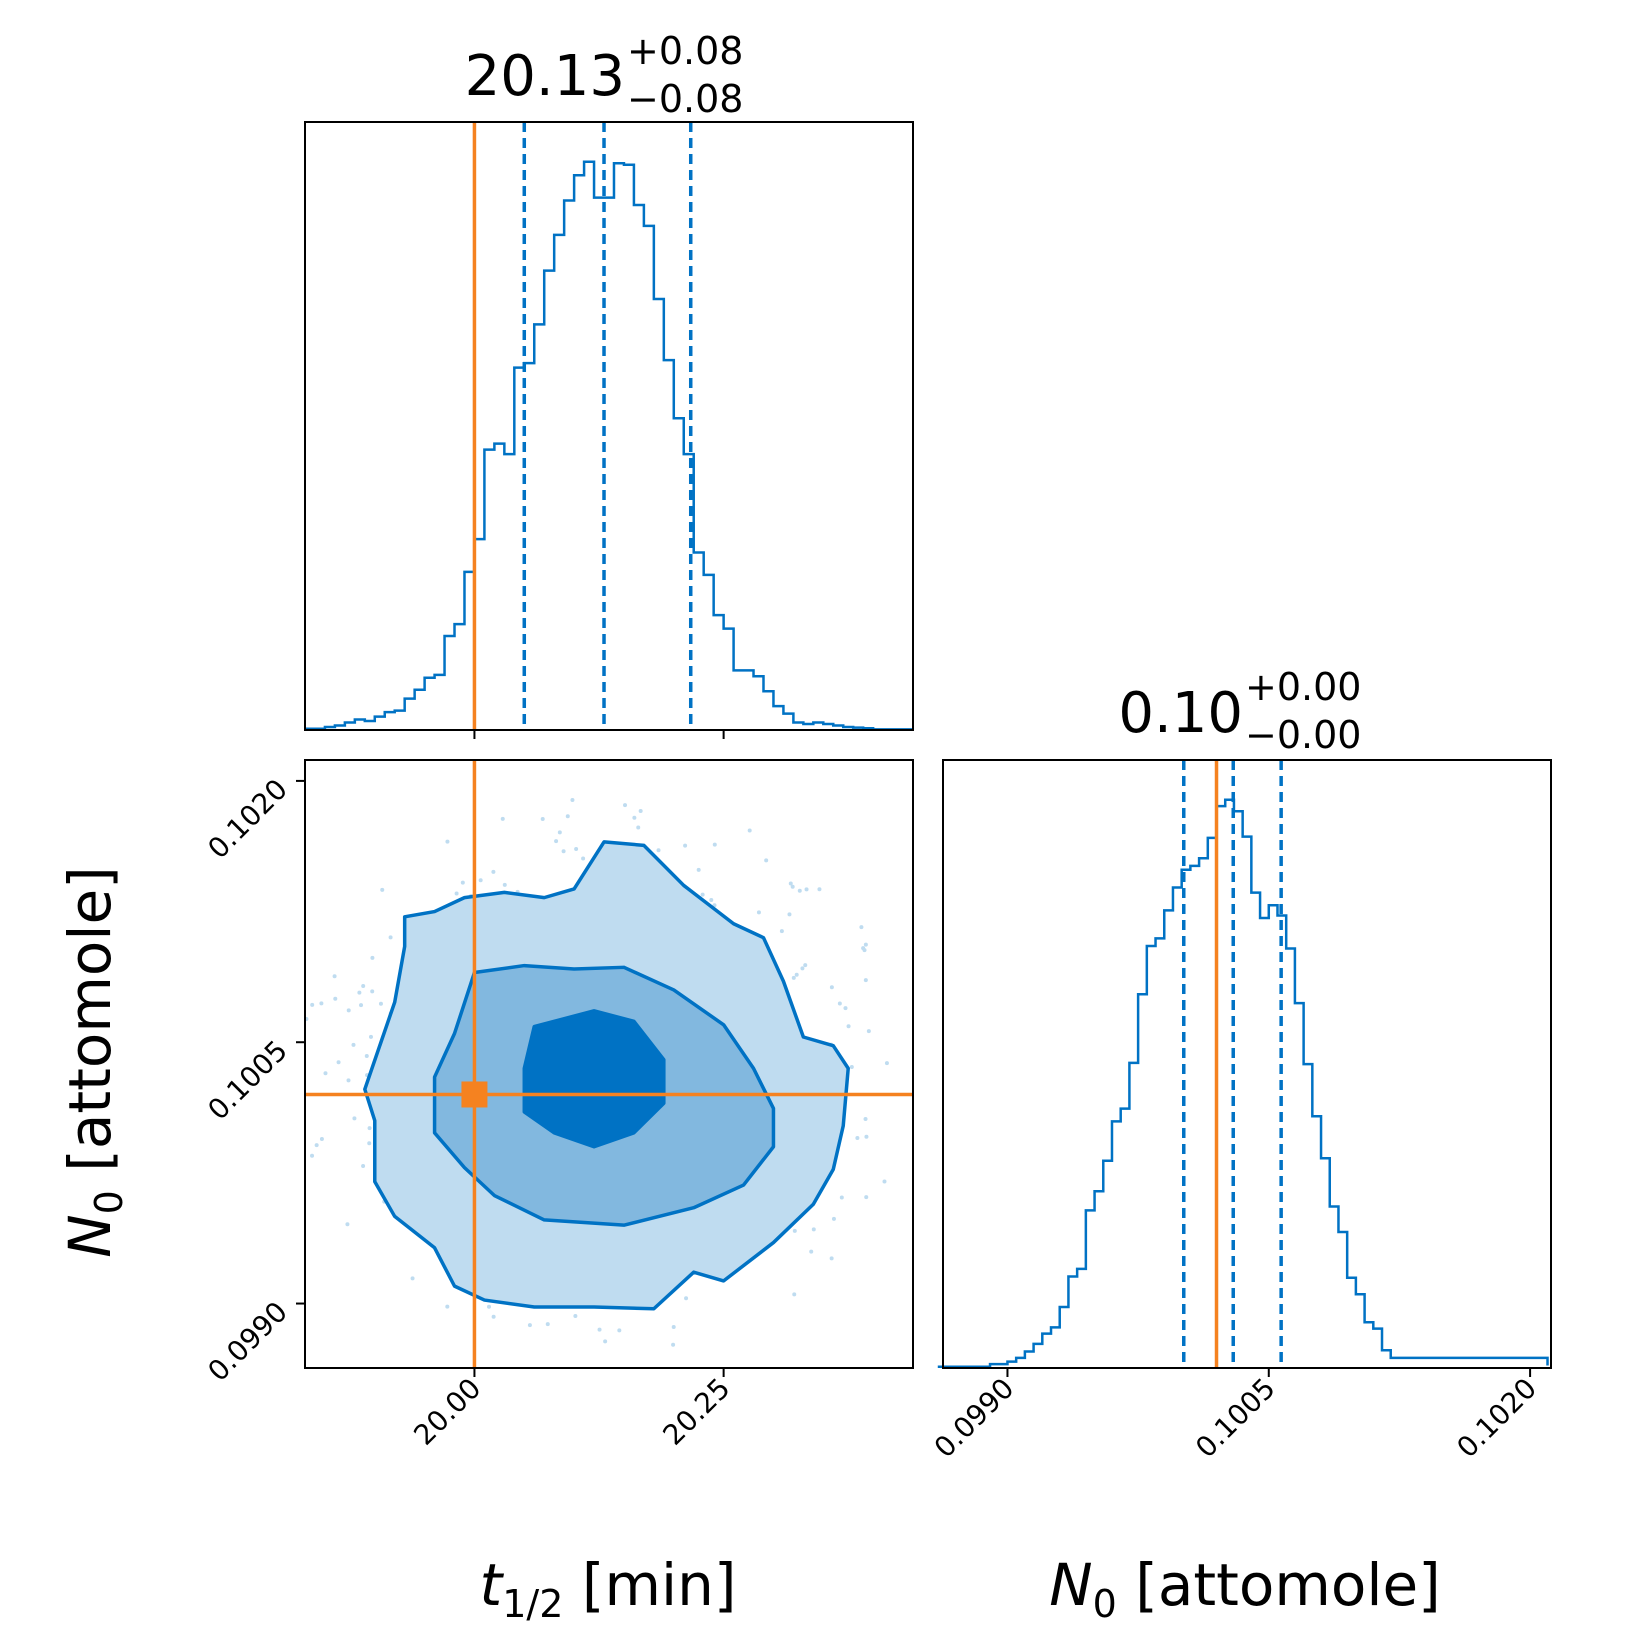  I want to click on n0-hist-frame, so click(1247, 1064).